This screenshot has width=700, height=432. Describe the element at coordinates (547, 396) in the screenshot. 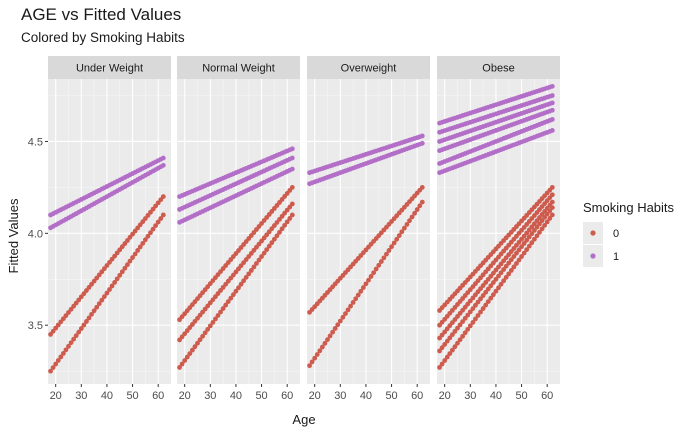

I see `x-tick-label: 60` at that location.